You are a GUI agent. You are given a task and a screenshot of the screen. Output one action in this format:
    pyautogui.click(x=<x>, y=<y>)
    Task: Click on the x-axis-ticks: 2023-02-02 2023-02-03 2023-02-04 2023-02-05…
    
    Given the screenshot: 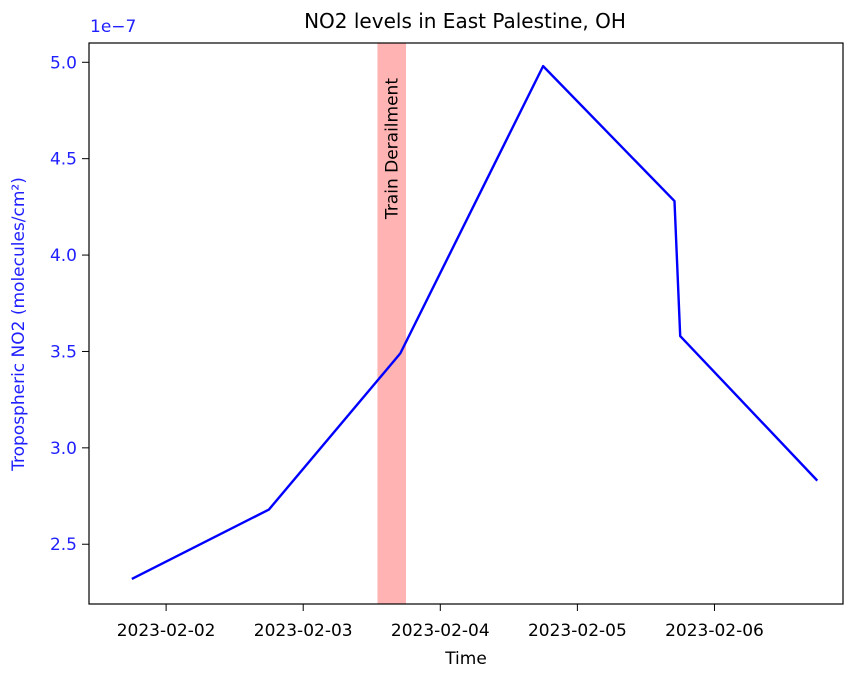 What is the action you would take?
    pyautogui.click(x=440, y=622)
    